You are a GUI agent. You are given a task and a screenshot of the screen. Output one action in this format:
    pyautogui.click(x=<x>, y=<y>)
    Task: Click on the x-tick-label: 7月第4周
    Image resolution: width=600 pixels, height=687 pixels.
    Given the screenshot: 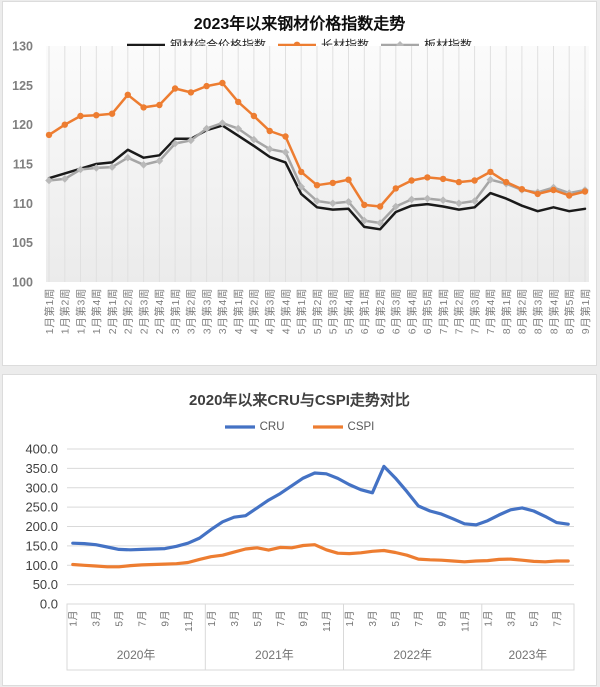 What is the action you would take?
    pyautogui.click(x=490, y=311)
    